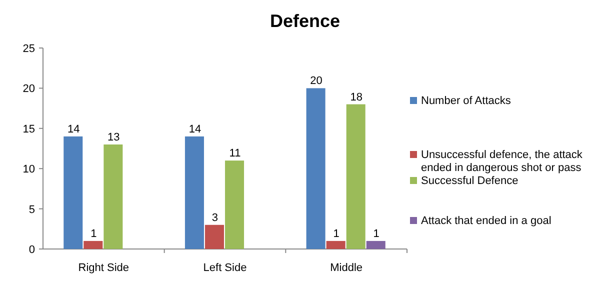 This screenshot has height=297, width=608. What do you see at coordinates (31, 210) in the screenshot?
I see `y-tick-label: 5` at bounding box center [31, 210].